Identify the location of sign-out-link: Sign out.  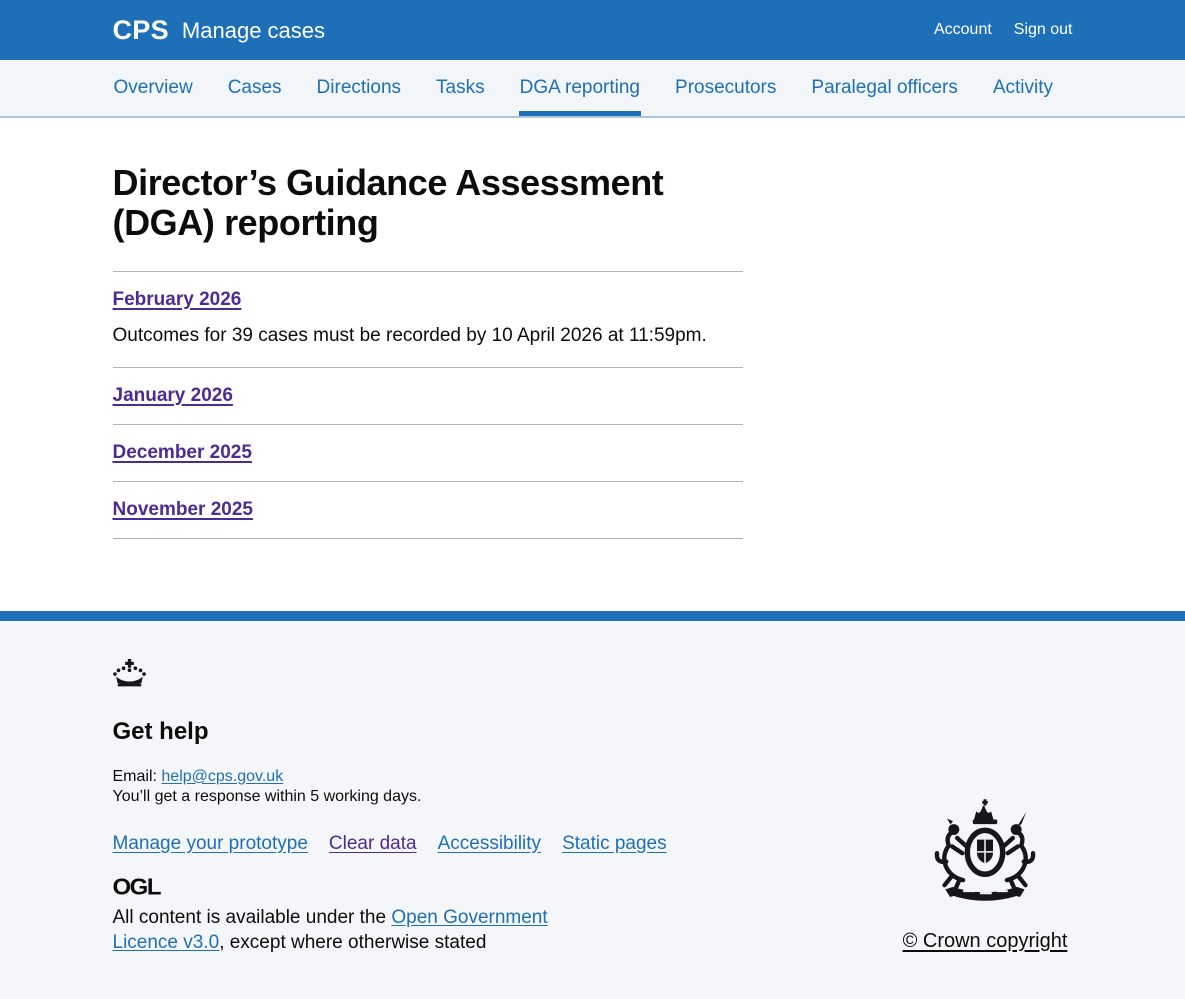
(1043, 29).